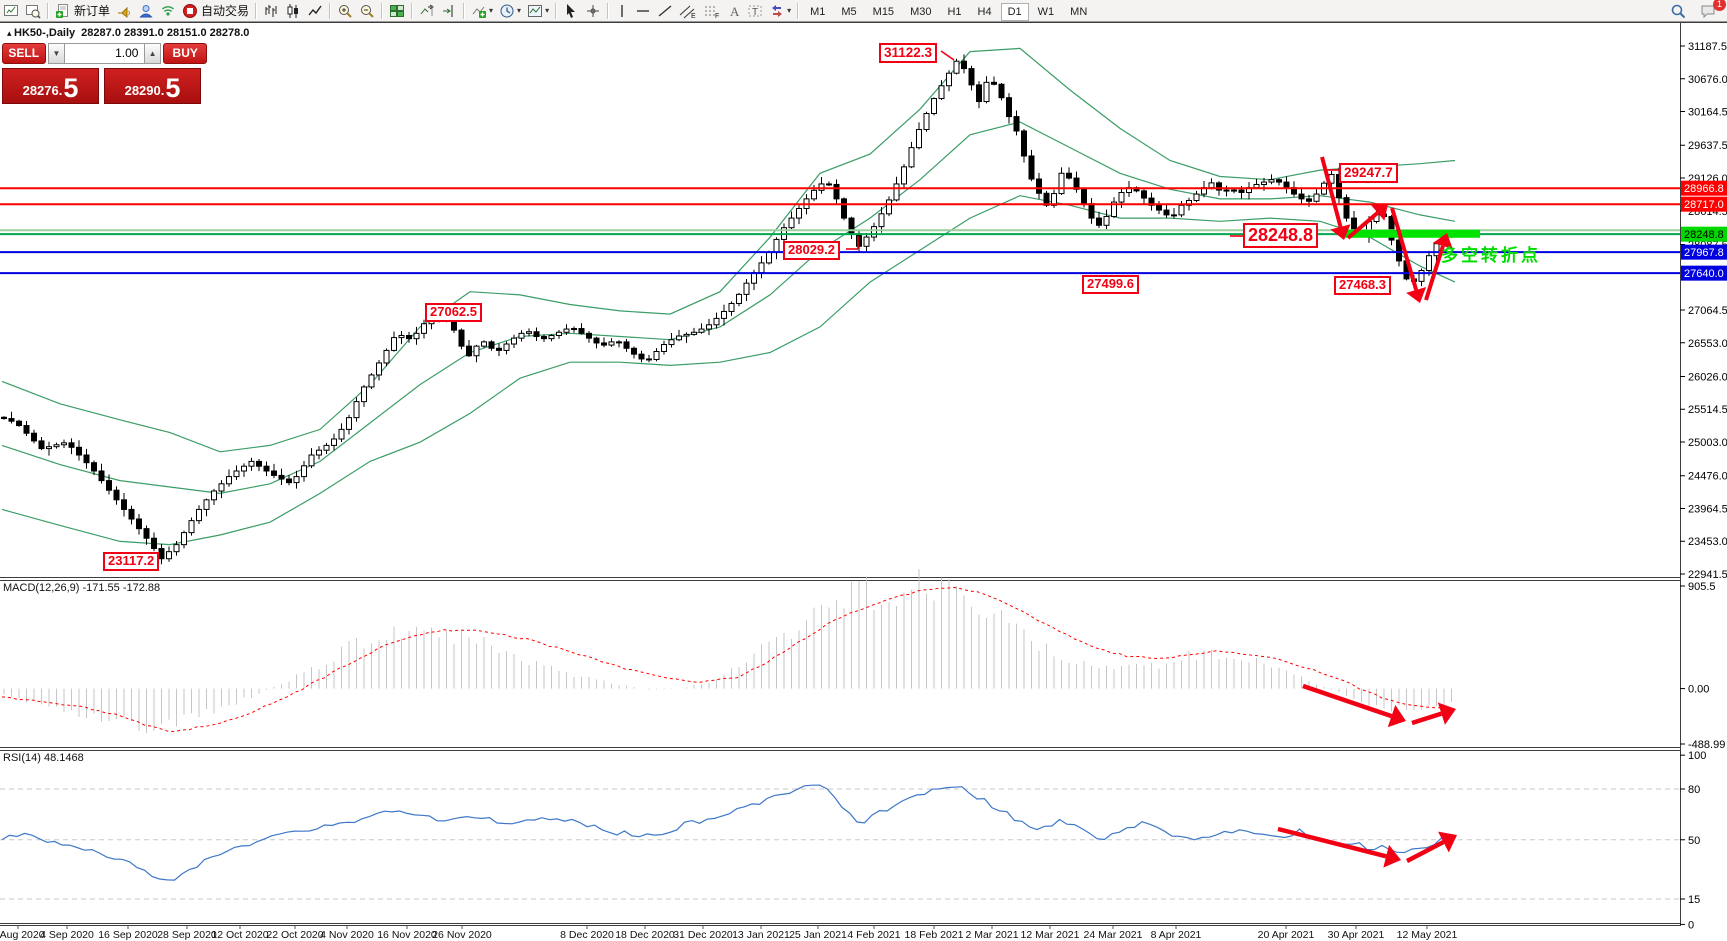  I want to click on volume-decrease-button: ▼, so click(56, 53).